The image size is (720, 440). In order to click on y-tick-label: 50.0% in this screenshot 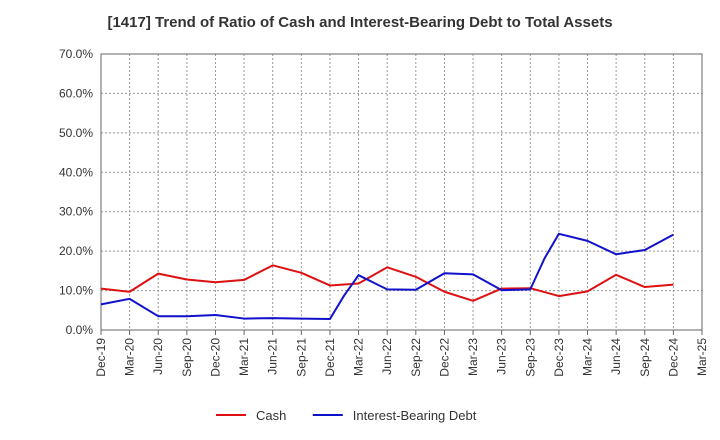, I will do `click(76, 133)`.